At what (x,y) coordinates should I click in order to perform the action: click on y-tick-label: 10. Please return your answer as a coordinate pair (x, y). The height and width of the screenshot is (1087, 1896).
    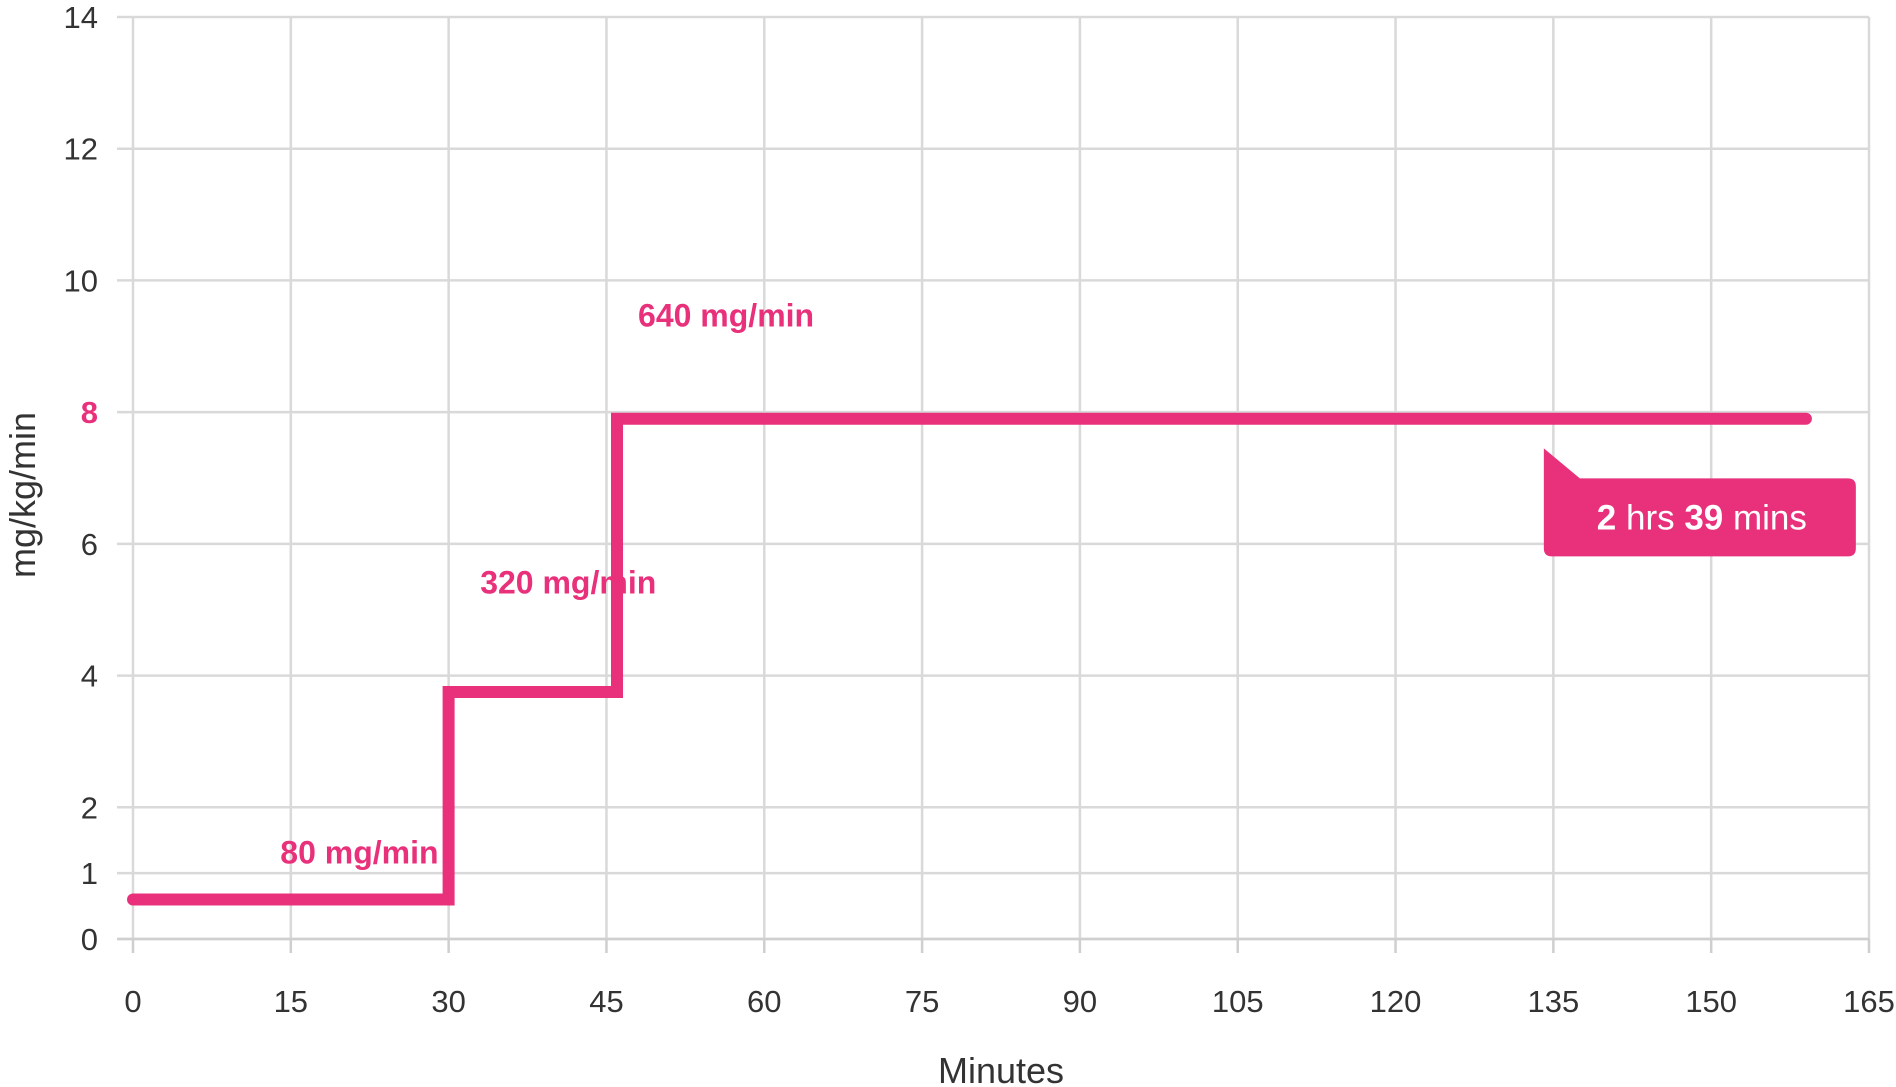
    Looking at the image, I should click on (81, 280).